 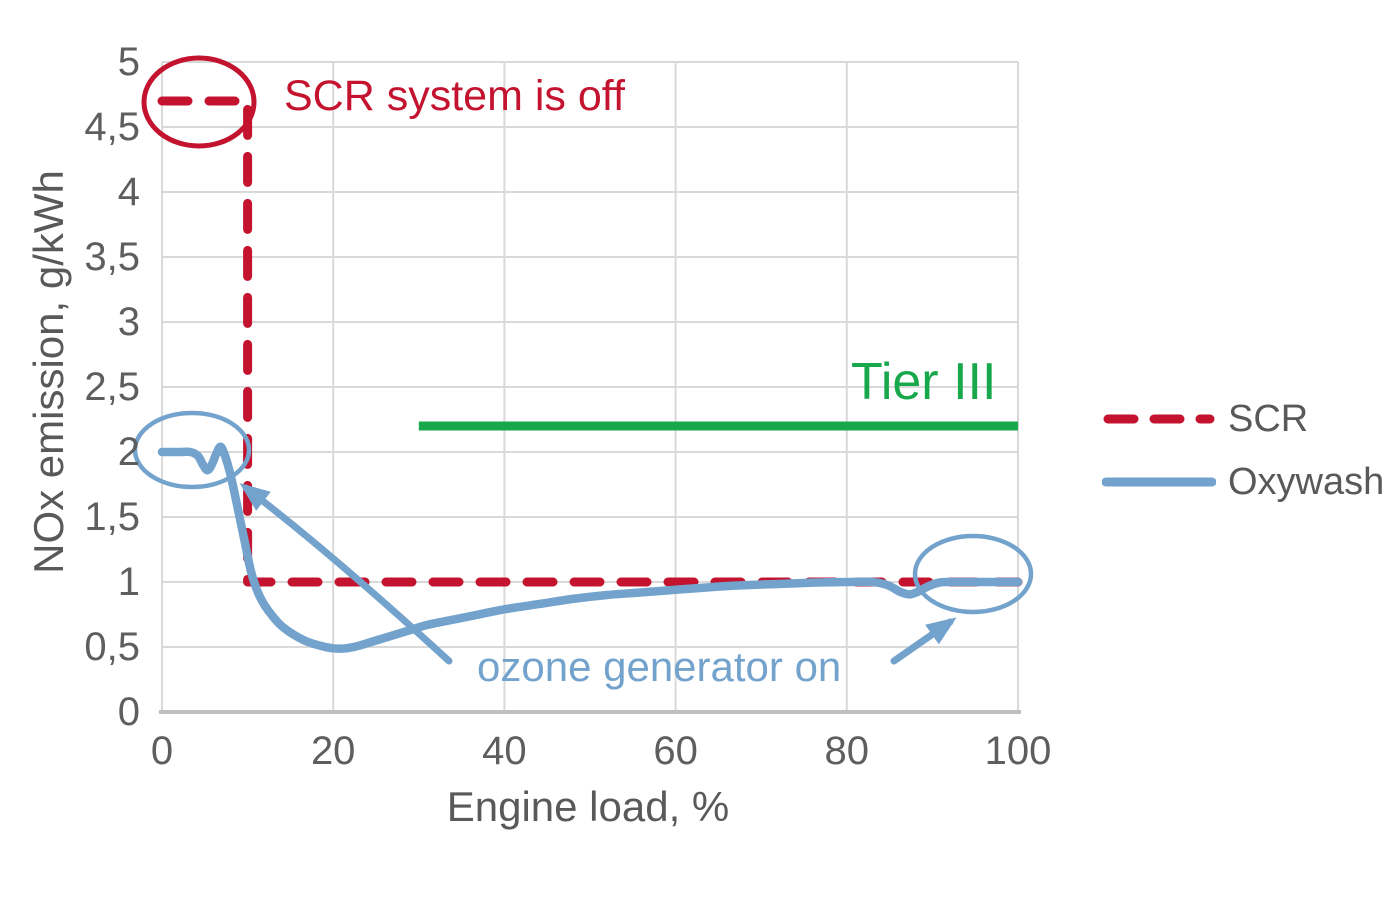 What do you see at coordinates (192, 450) in the screenshot?
I see `oxywash-start-ellipse` at bounding box center [192, 450].